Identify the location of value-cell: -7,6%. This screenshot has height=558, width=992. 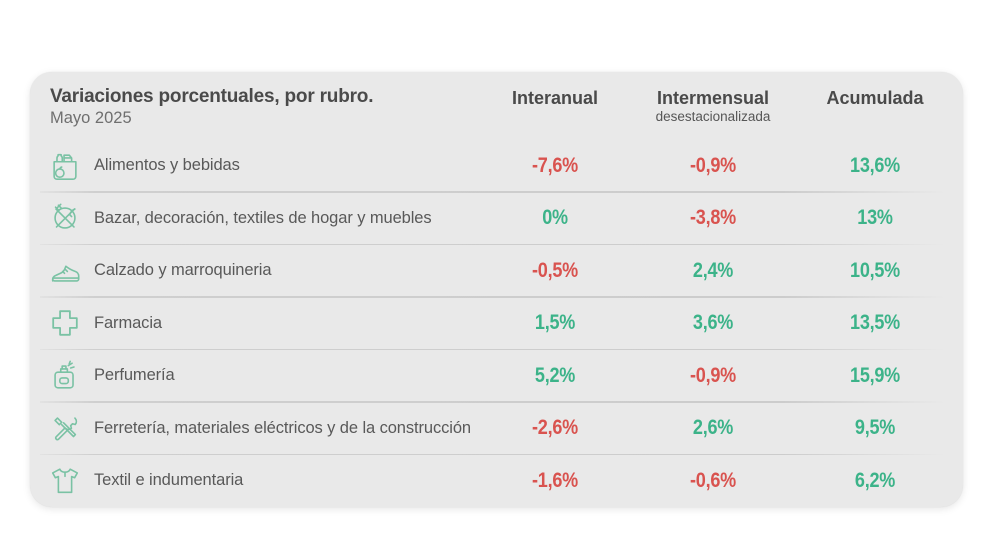
(555, 165).